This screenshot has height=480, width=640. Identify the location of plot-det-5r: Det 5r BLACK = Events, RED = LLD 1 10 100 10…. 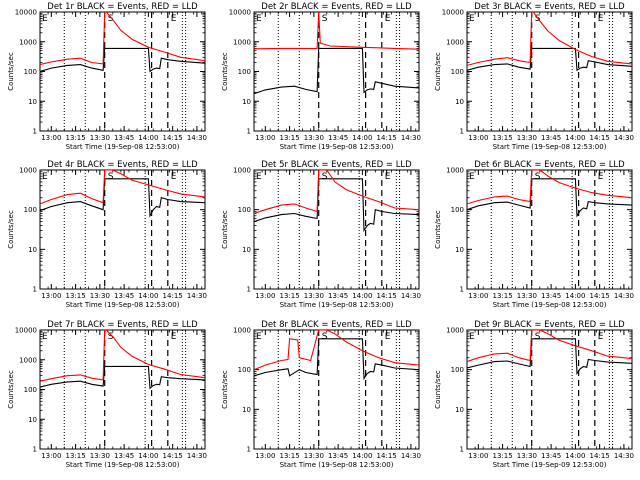
(321, 234).